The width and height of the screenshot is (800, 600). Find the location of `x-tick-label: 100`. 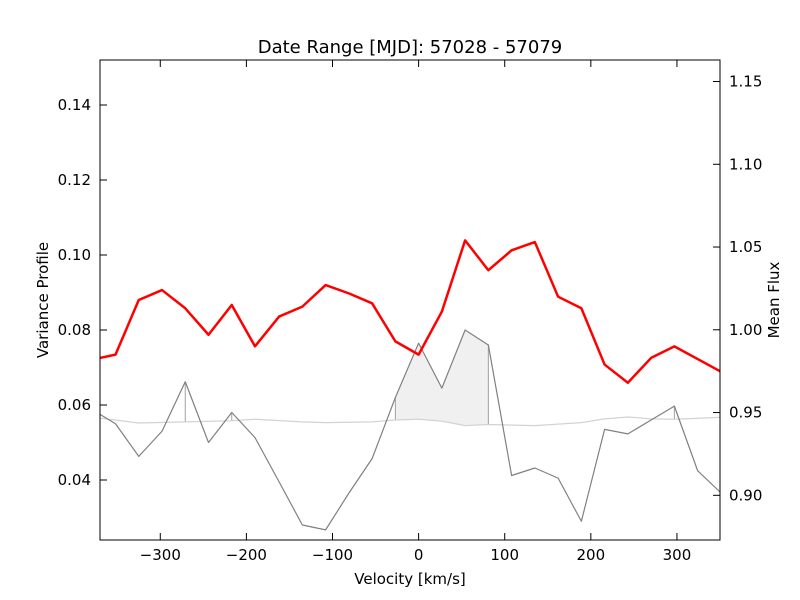

x-tick-label: 100 is located at coordinates (504, 555).